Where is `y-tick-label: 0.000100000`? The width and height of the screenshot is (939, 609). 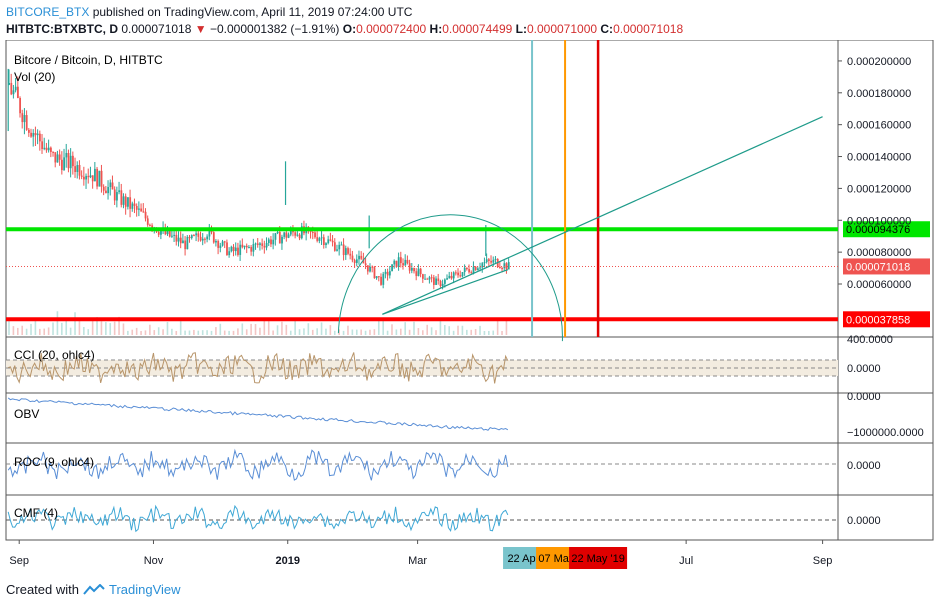 y-tick-label: 0.000100000 is located at coordinates (879, 221).